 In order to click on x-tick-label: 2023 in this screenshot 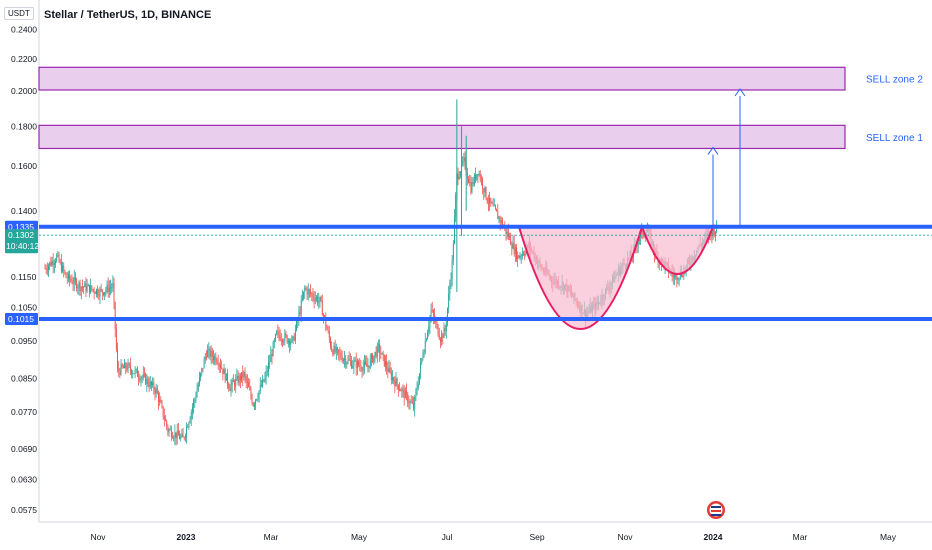, I will do `click(186, 537)`.